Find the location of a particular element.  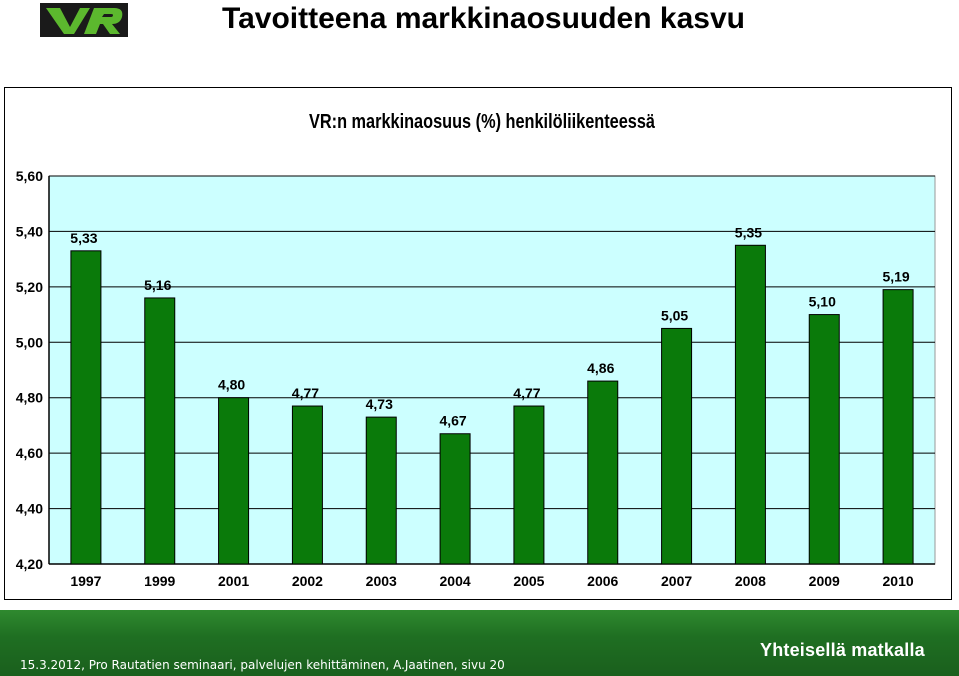

bar-1999 is located at coordinates (160, 431).